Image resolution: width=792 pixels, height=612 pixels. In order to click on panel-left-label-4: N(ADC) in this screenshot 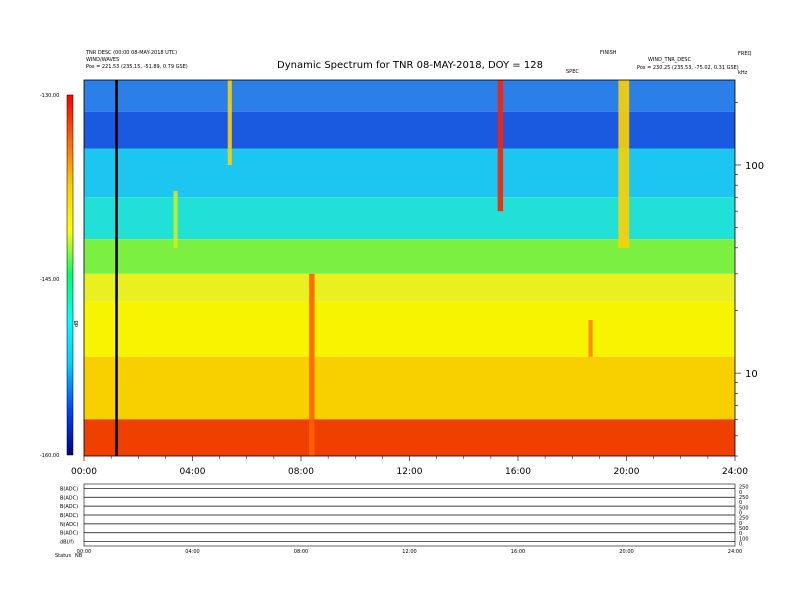, I will do `click(69, 525)`.